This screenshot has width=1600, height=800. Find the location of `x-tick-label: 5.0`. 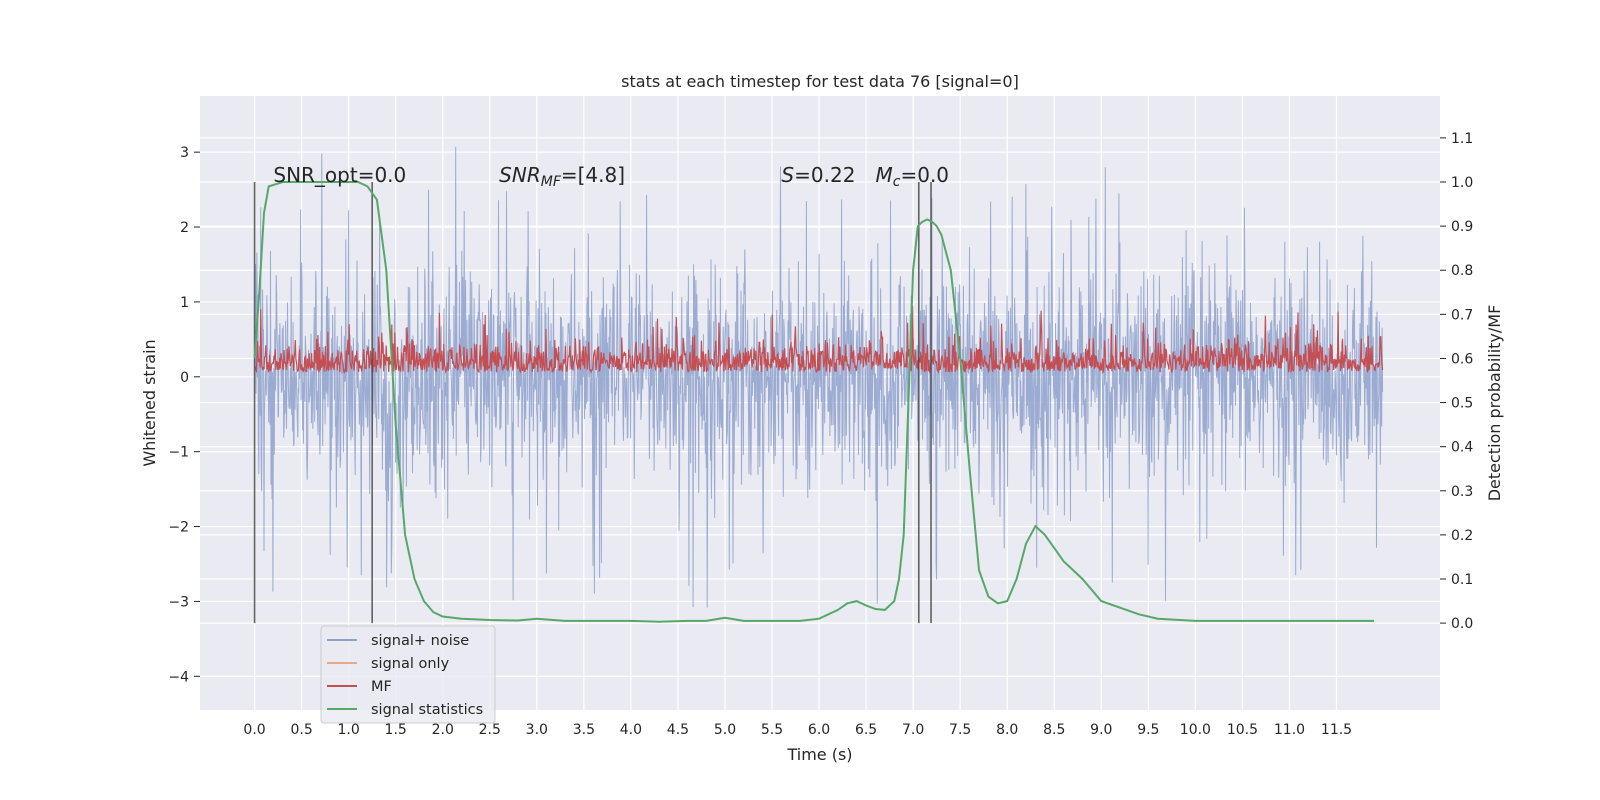

x-tick-label: 5.0 is located at coordinates (725, 730).